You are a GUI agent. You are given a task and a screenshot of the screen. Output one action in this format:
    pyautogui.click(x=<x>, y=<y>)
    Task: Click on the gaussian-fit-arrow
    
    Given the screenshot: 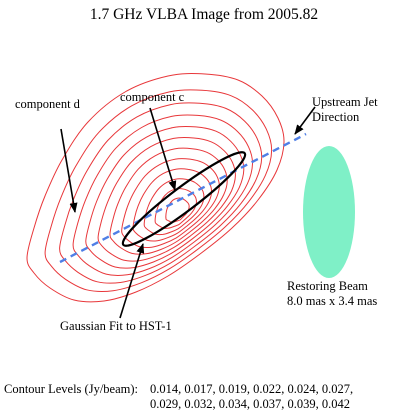 What is the action you would take?
    pyautogui.click(x=132, y=281)
    